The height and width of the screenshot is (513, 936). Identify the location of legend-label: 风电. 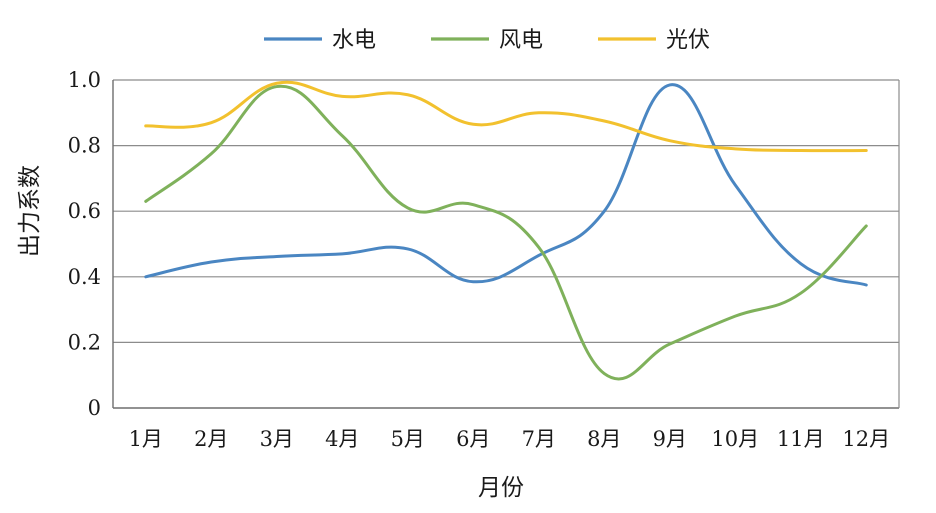
(521, 40).